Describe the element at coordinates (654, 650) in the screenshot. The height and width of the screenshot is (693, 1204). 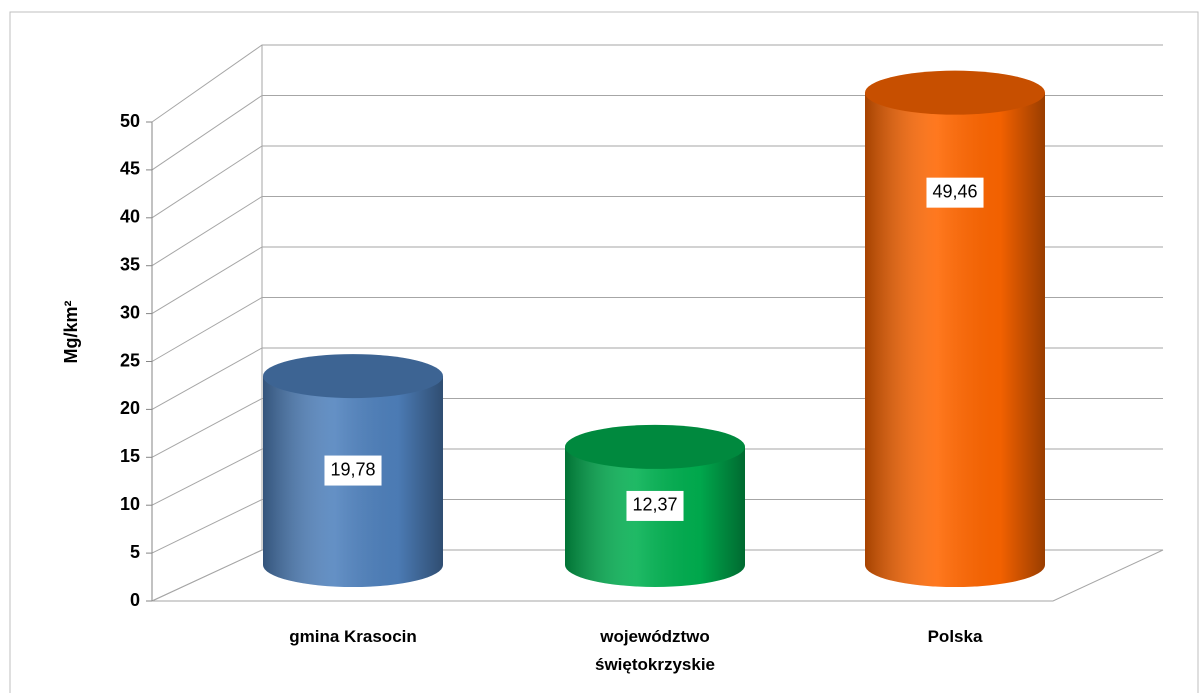
I see `x-tick-label: województwo świętokrzyskie` at that location.